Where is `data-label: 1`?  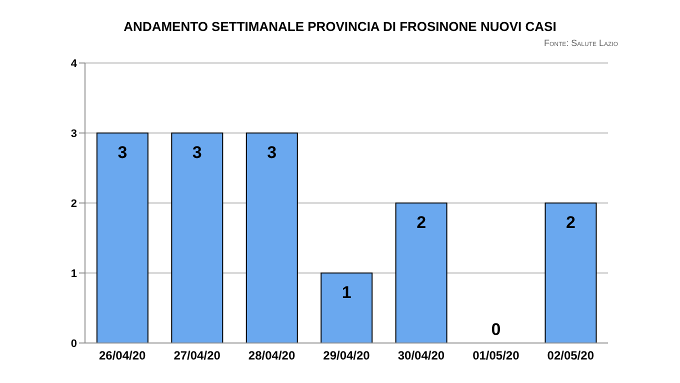
data-label: 1 is located at coordinates (347, 292).